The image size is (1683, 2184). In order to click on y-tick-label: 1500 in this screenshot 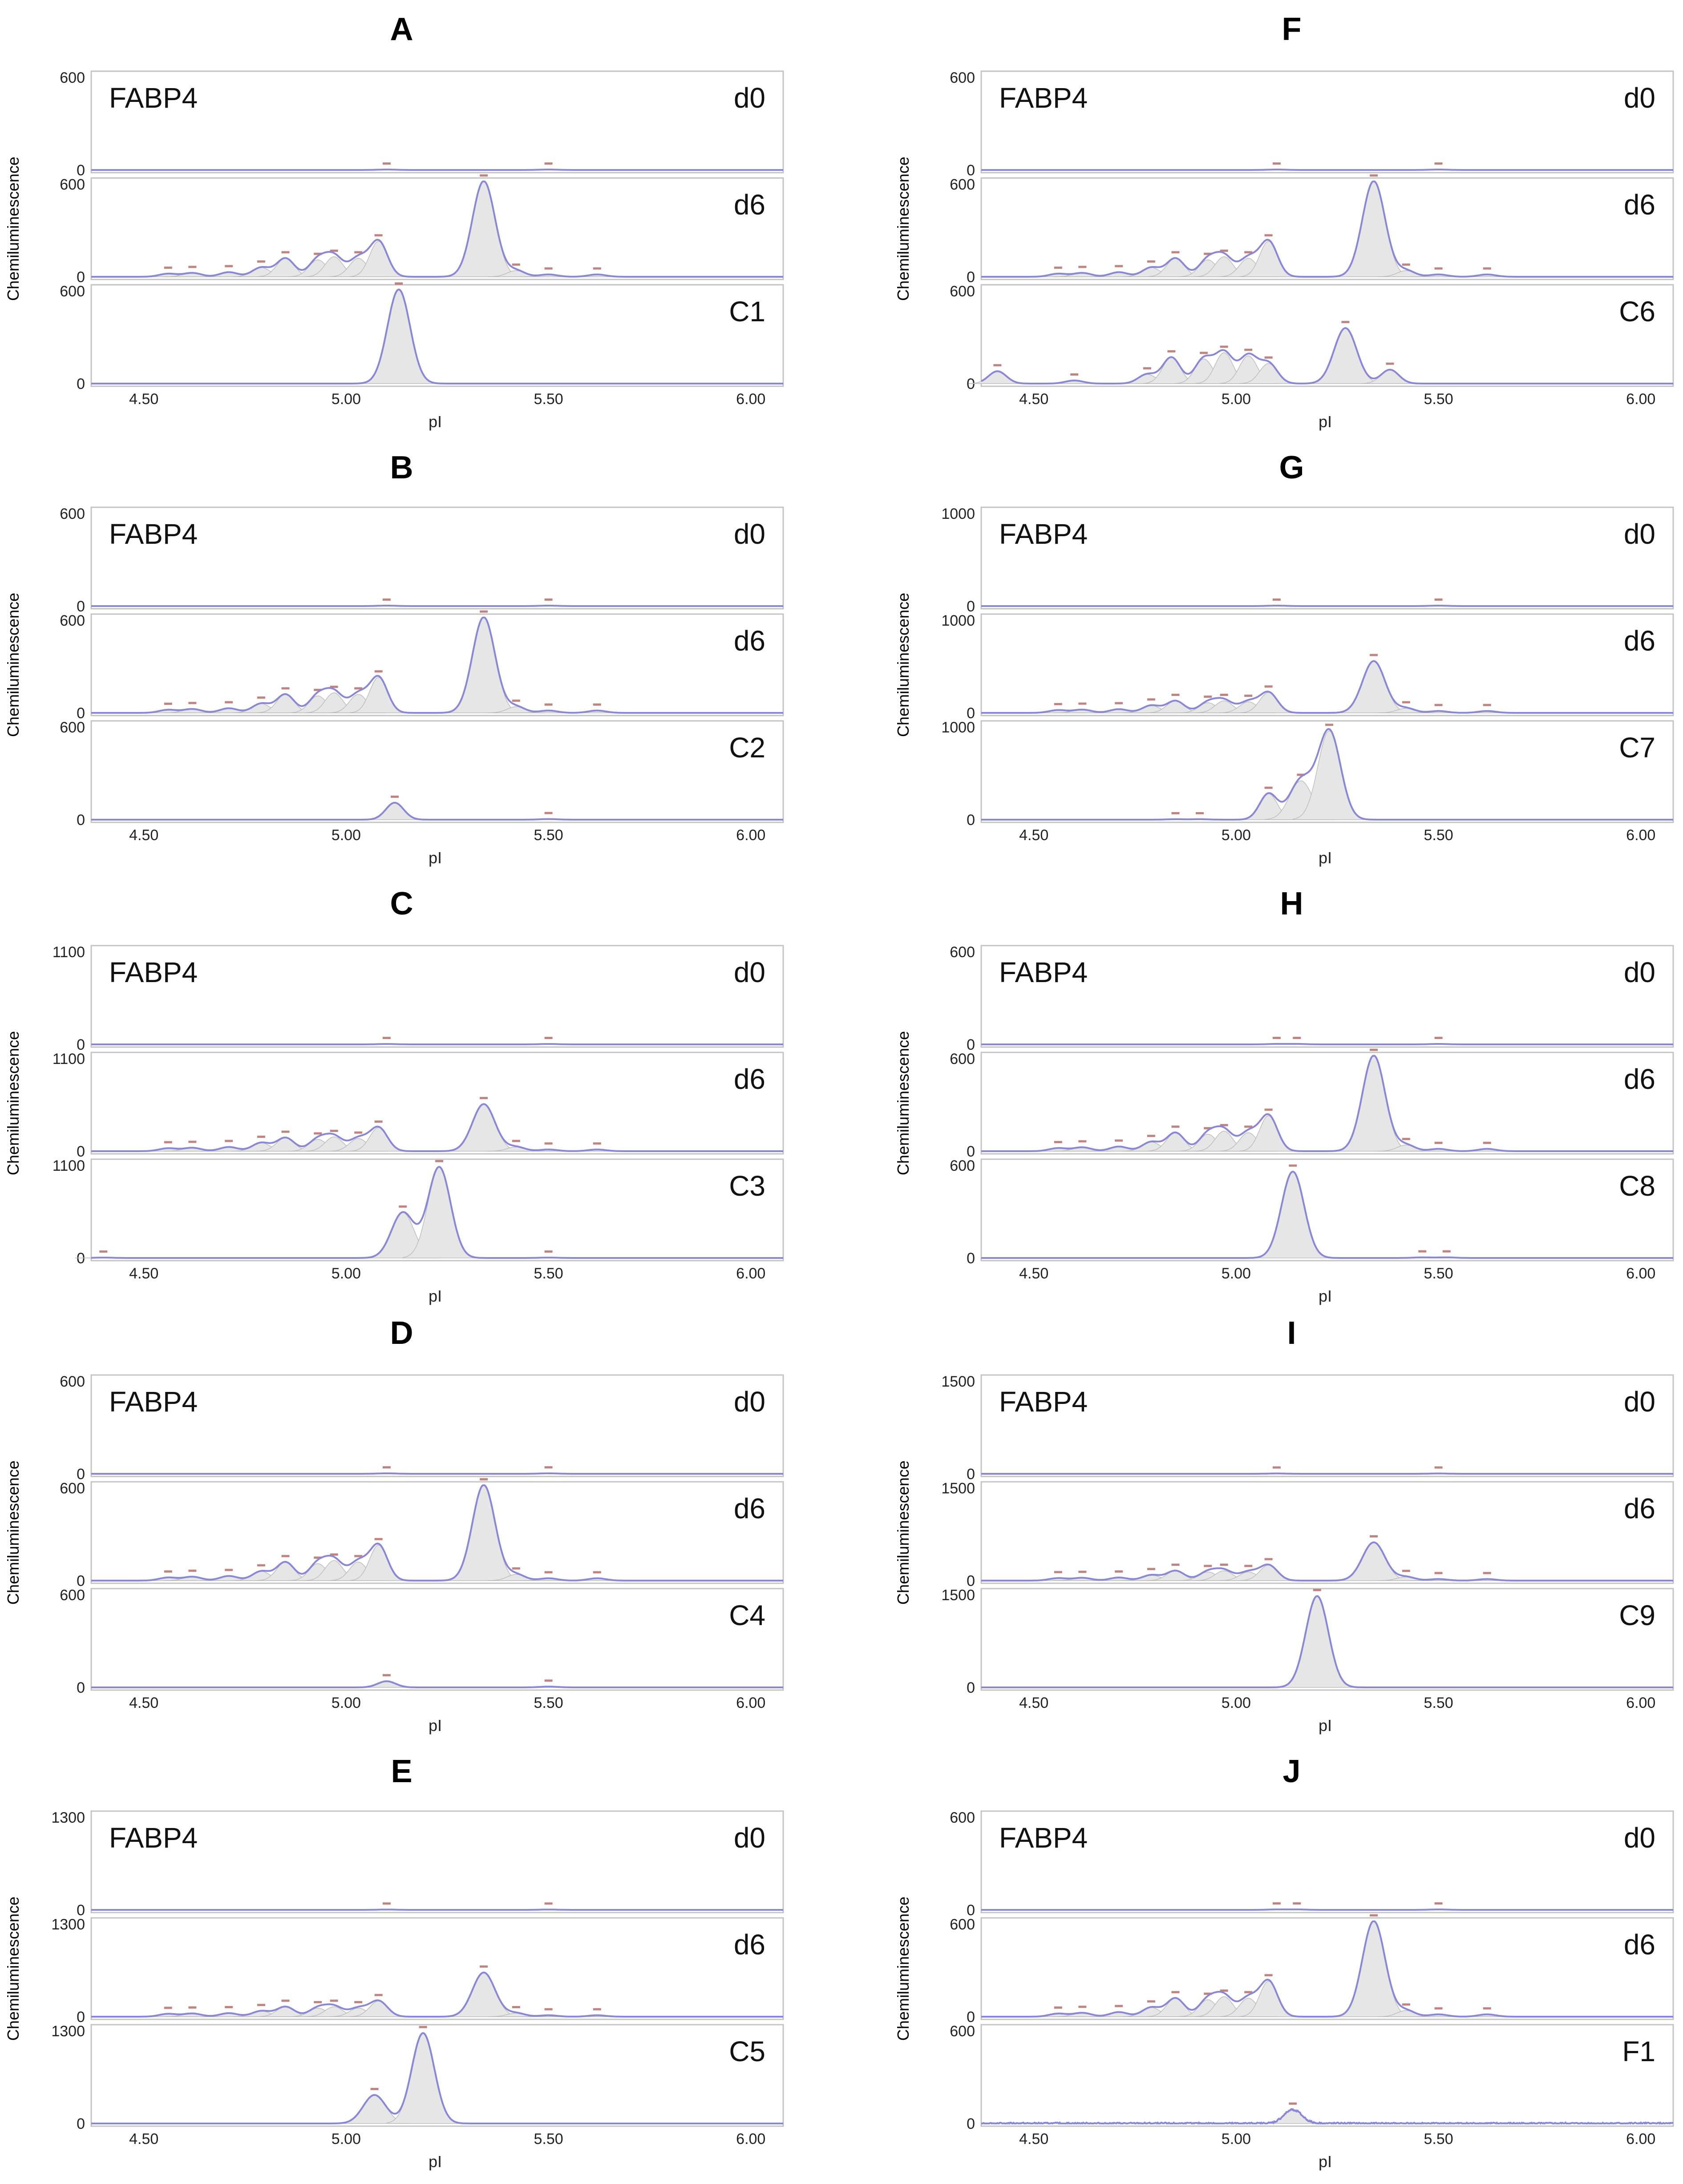, I will do `click(958, 1488)`.